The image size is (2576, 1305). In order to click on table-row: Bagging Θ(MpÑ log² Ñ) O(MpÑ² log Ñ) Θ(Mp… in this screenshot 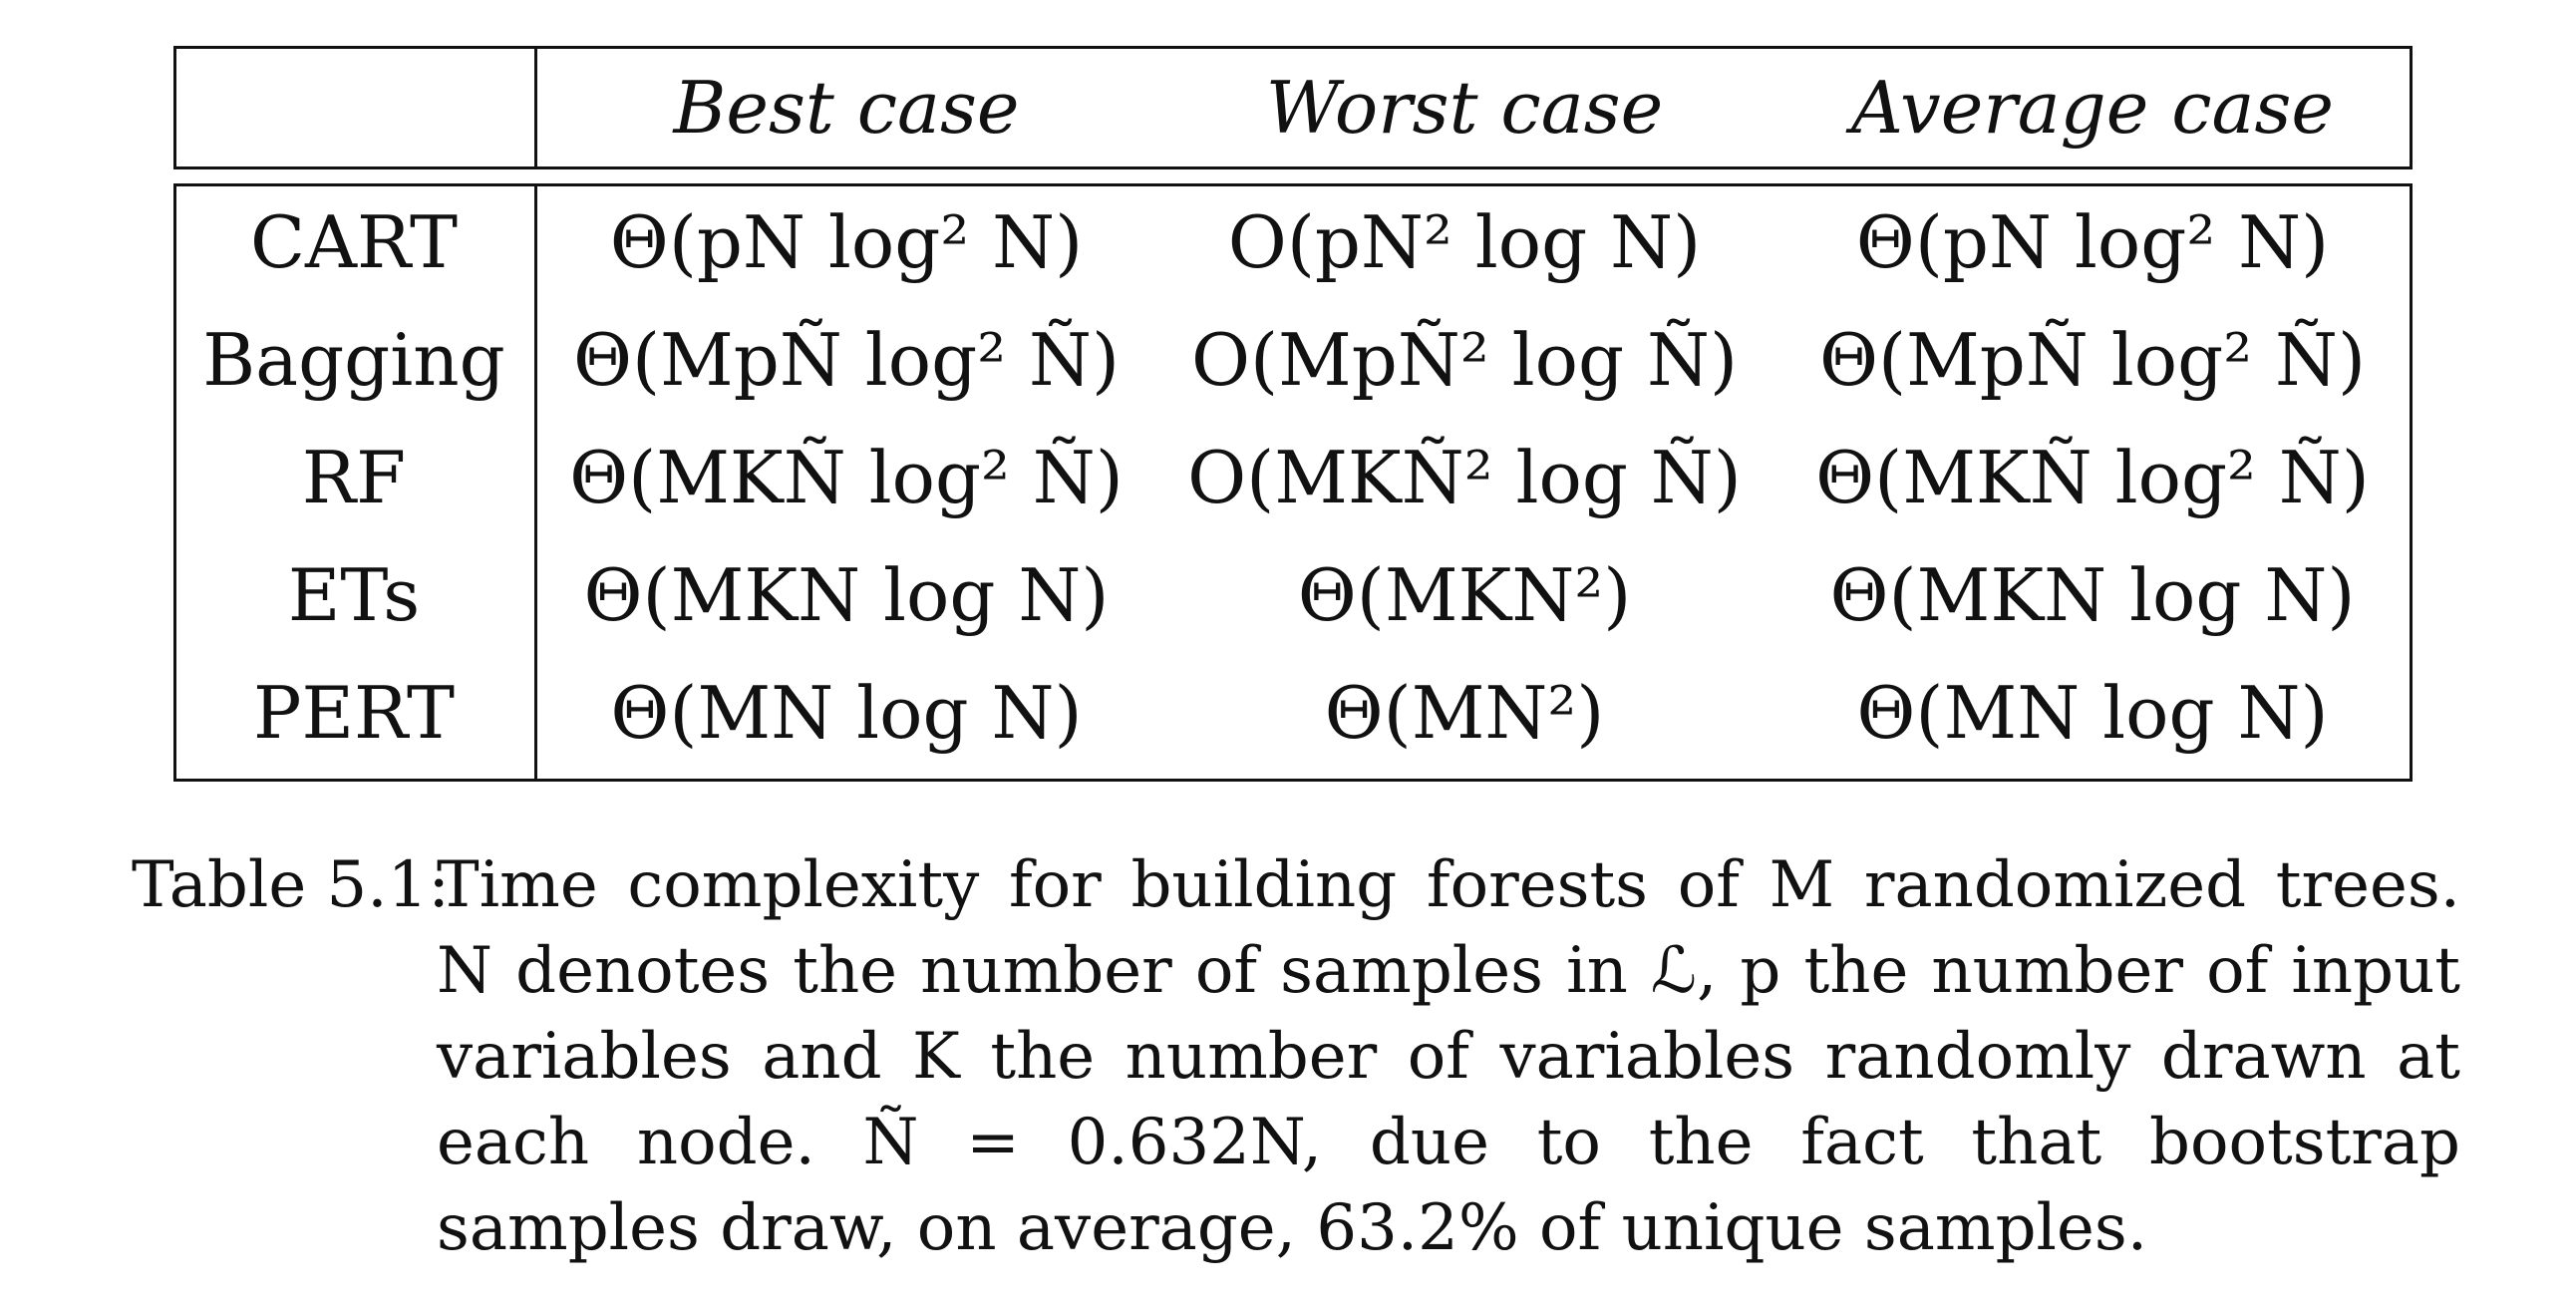, I will do `click(1293, 360)`.